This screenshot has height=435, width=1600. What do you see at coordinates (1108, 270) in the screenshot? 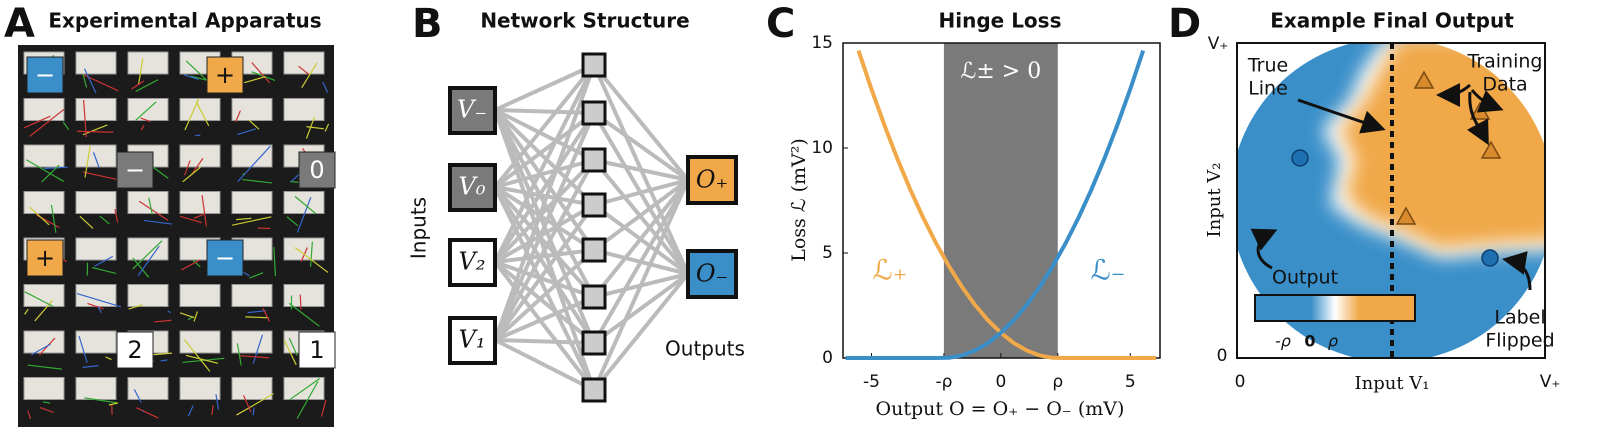
I see `series-label: ℒ₋` at bounding box center [1108, 270].